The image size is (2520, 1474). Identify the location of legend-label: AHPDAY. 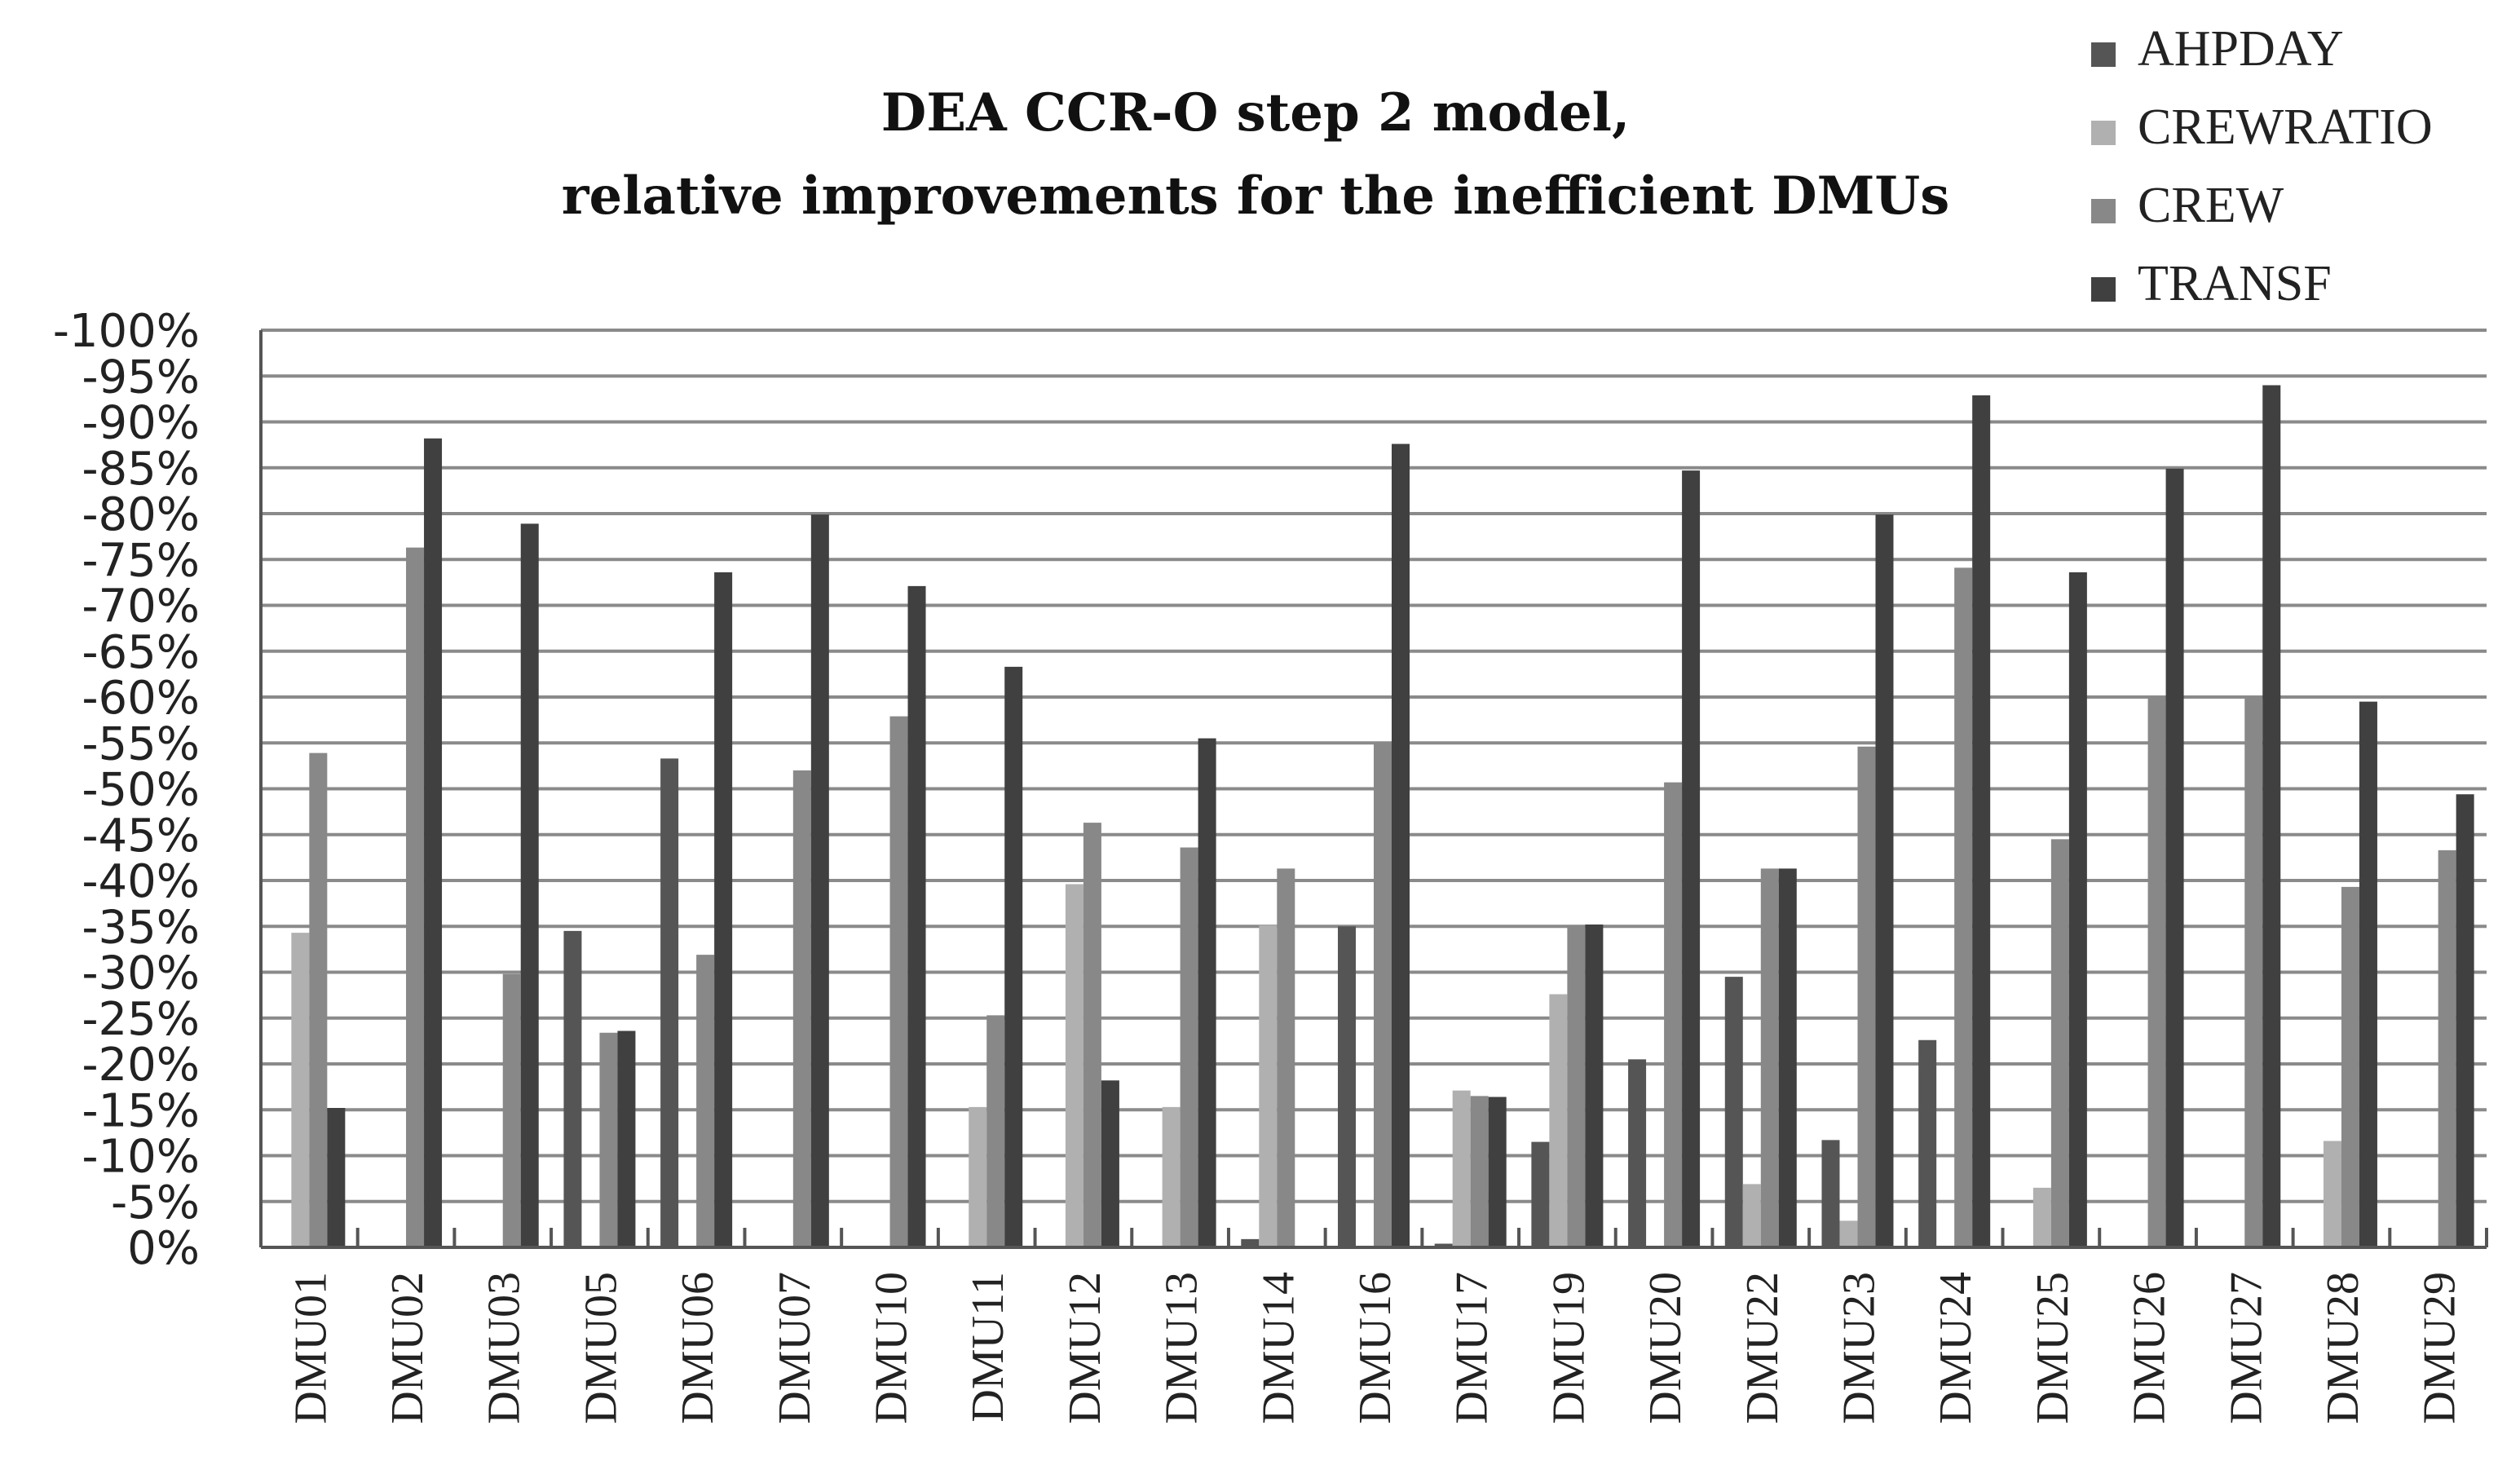
(2241, 49).